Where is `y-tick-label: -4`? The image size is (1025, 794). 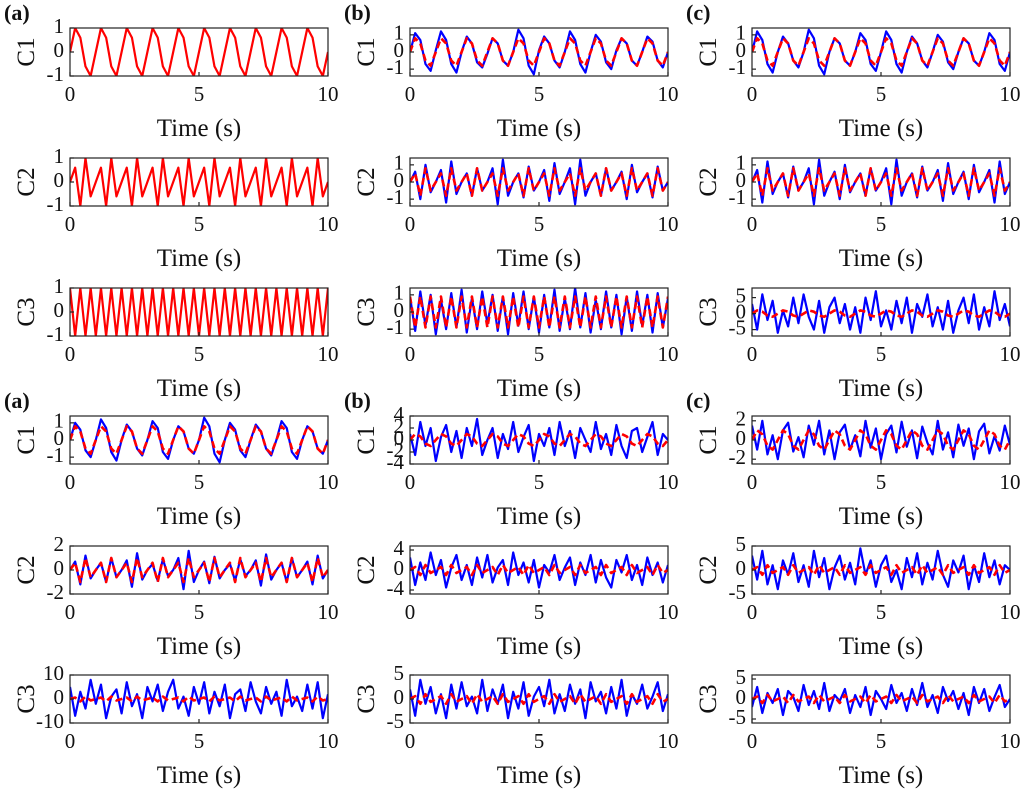 y-tick-label: -4 is located at coordinates (396, 588).